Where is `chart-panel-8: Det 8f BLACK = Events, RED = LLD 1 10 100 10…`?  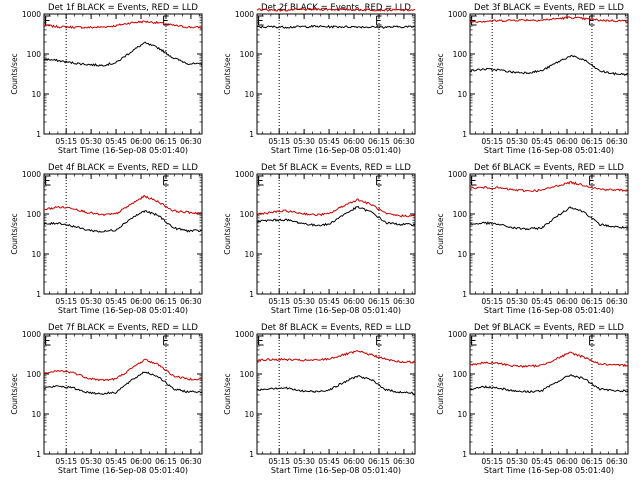 chart-panel-8: Det 8f BLACK = Events, RED = LLD 1 10 100 10… is located at coordinates (319, 399).